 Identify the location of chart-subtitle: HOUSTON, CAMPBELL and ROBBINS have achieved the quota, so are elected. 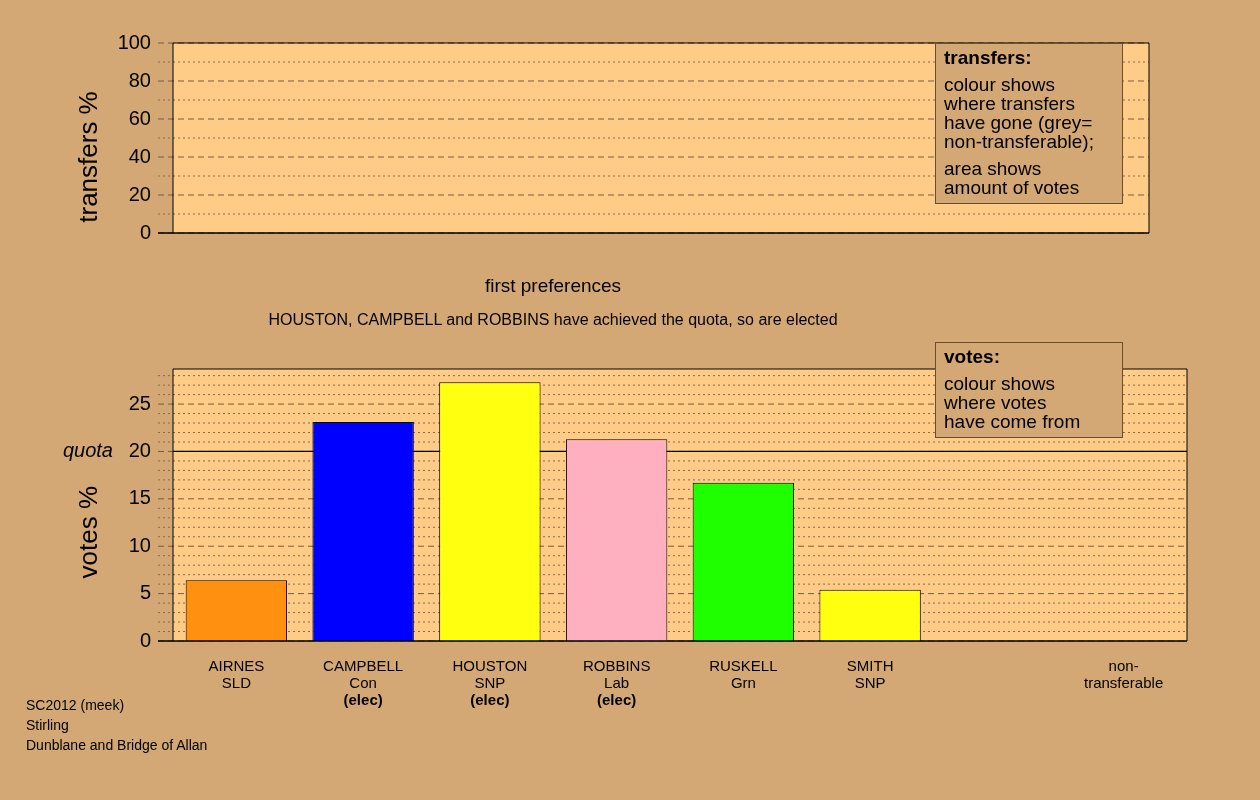
(553, 320).